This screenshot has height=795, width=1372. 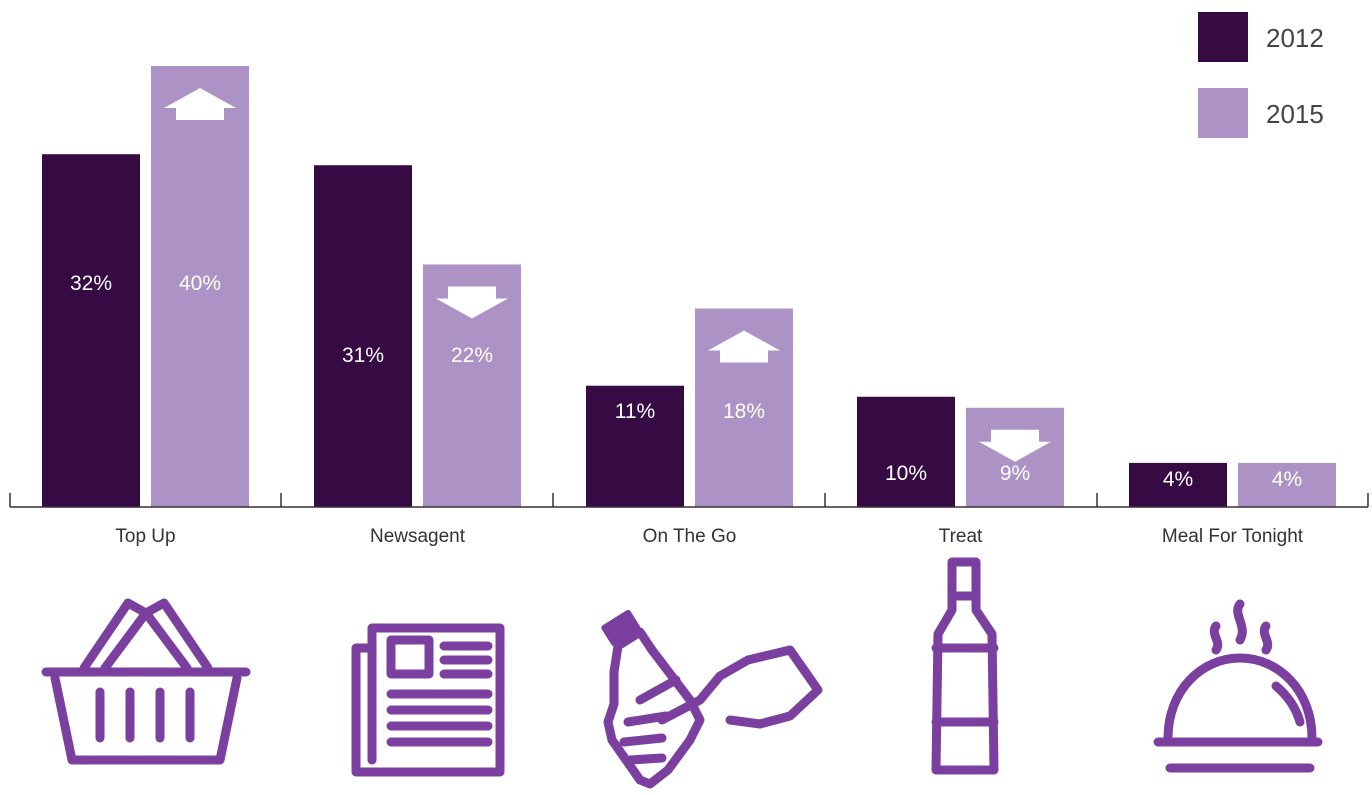 I want to click on bar-2015-meal-for-tonight, so click(x=1287, y=484).